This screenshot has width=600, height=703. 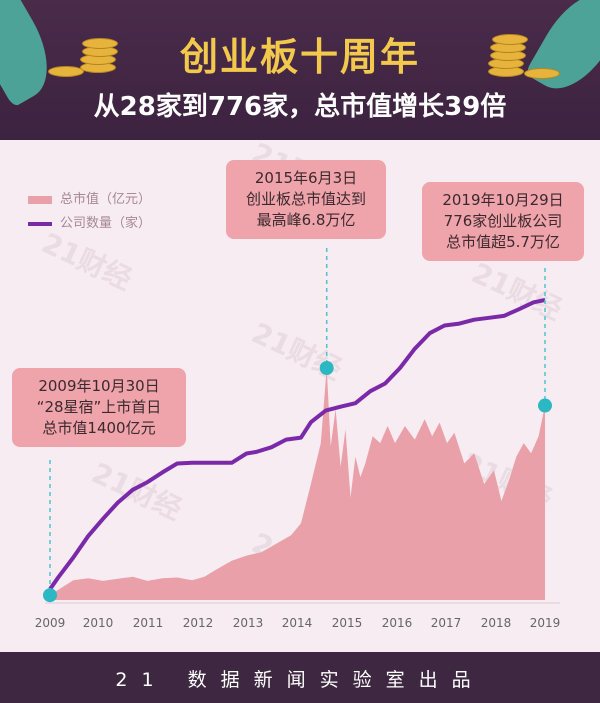 I want to click on callout-start-line: 2009年10月30日, so click(x=99, y=386).